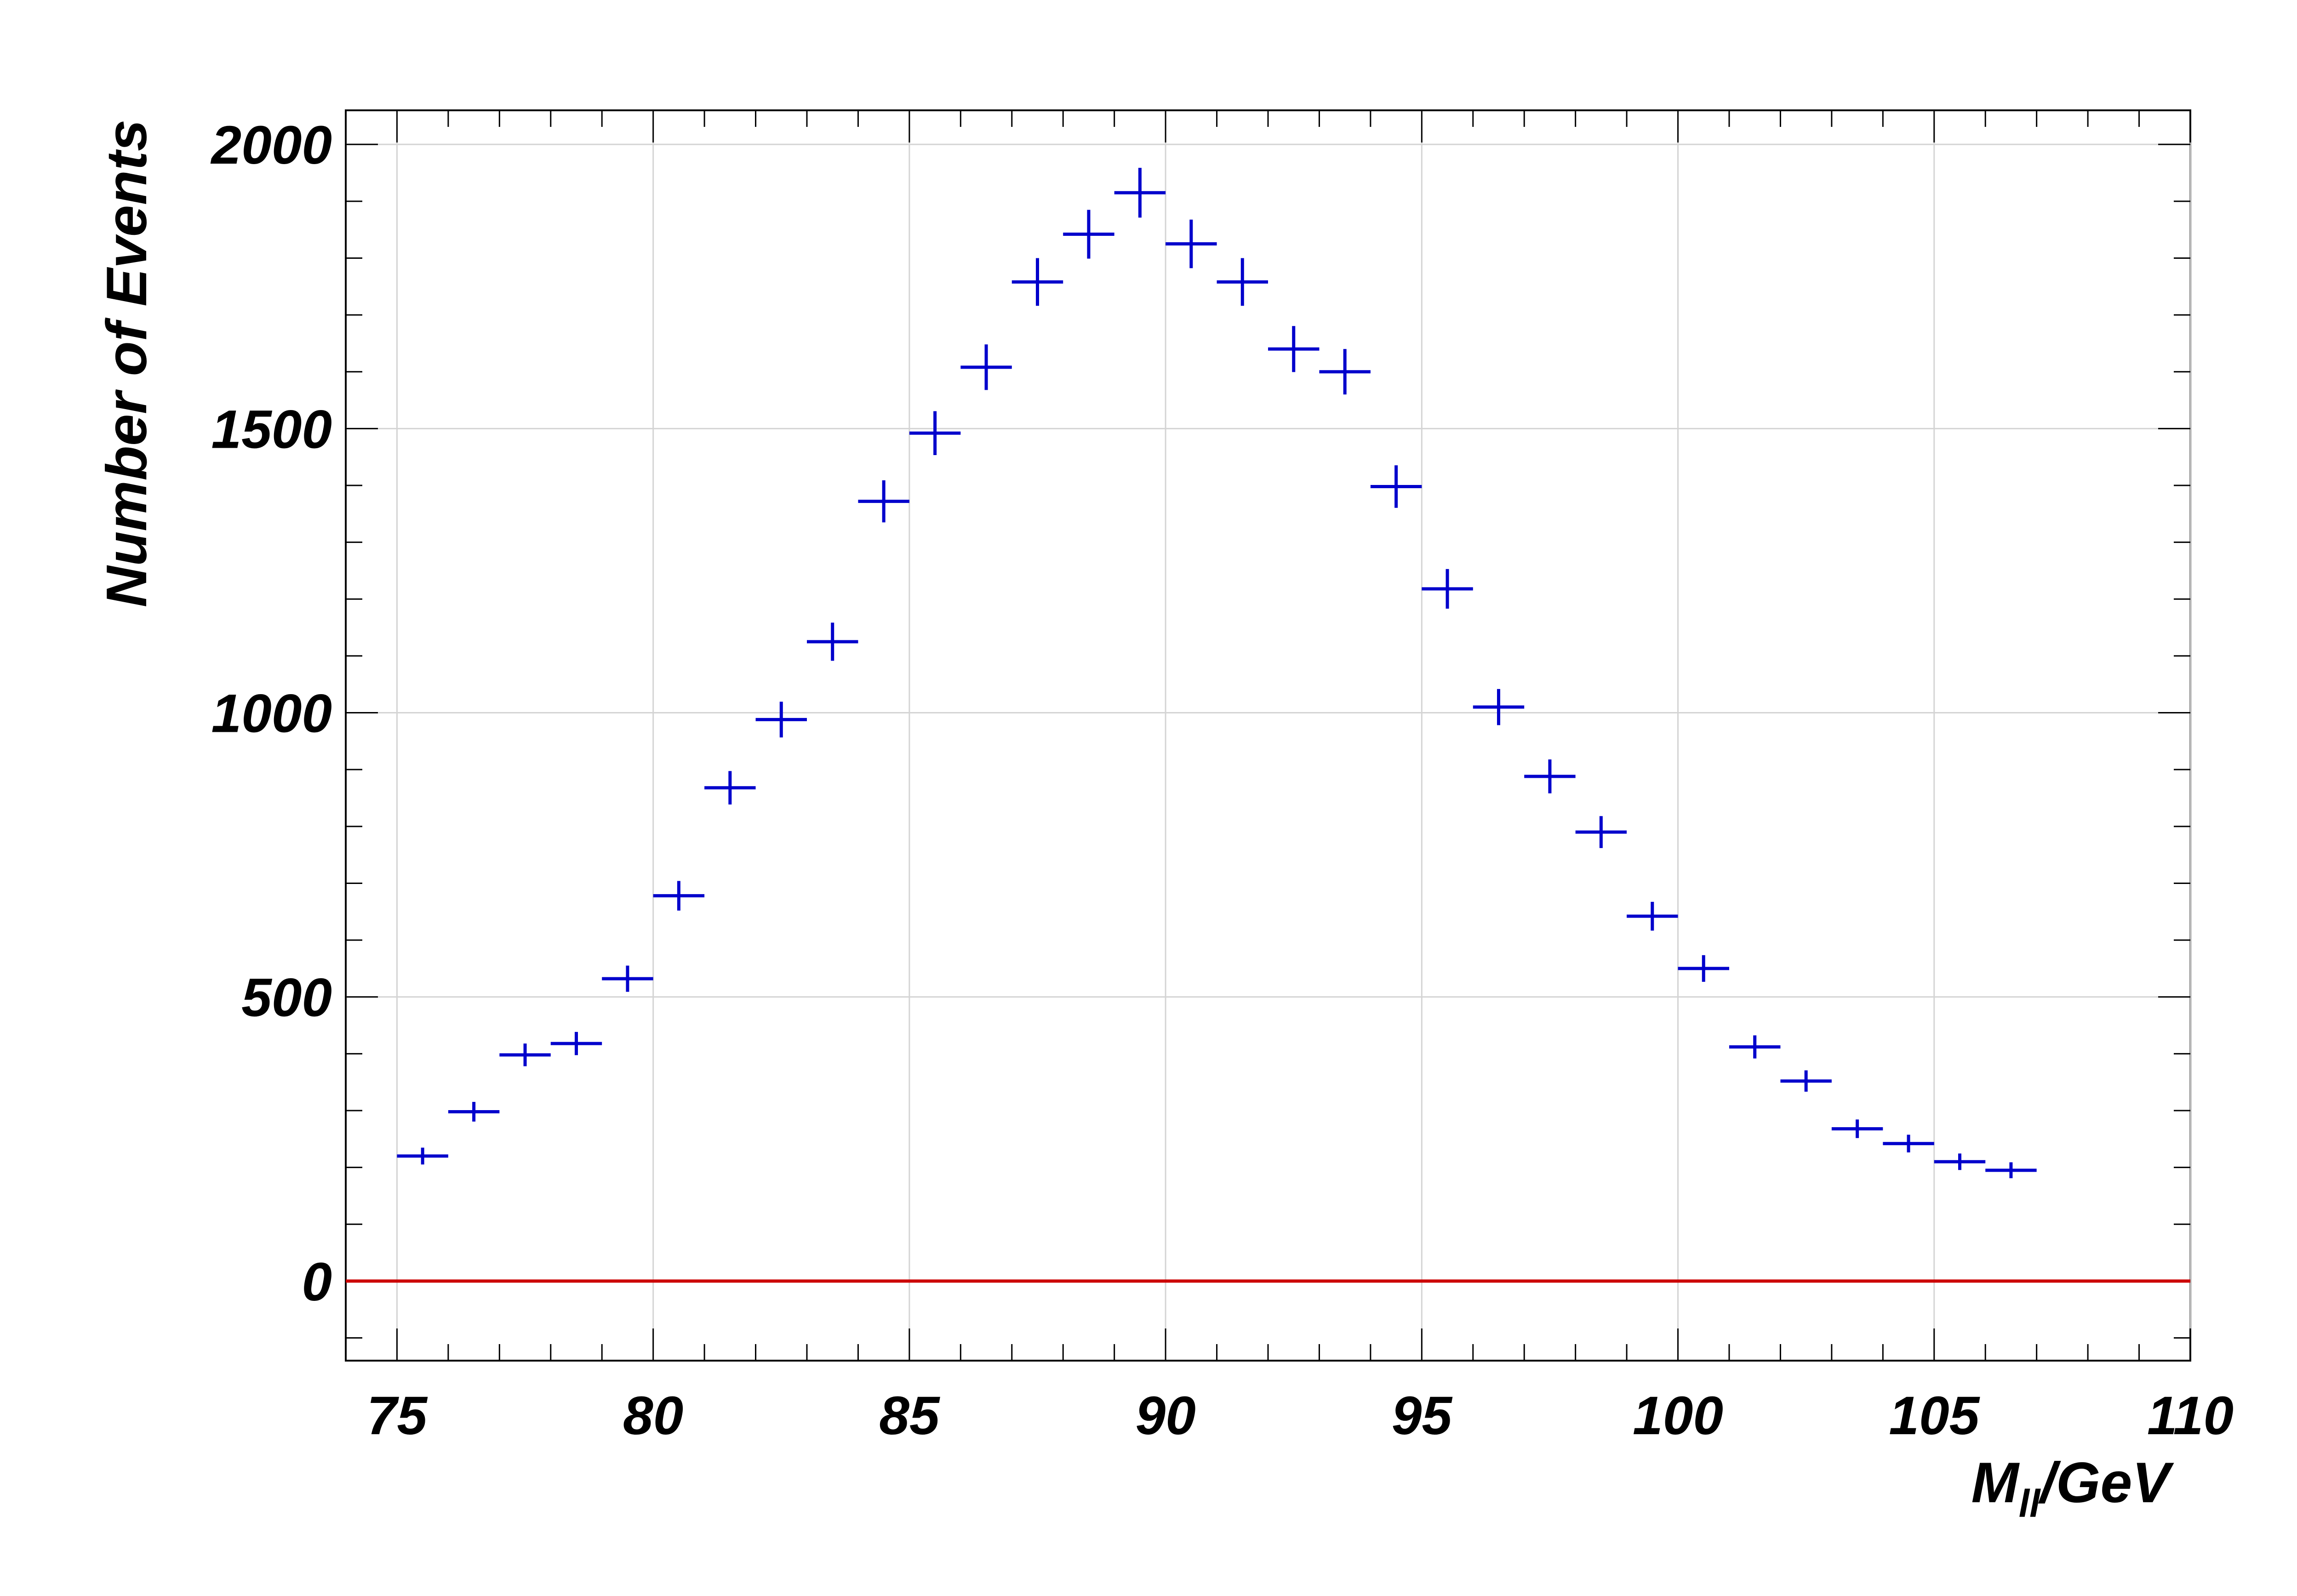 This screenshot has width=2297, height=1596. What do you see at coordinates (398, 1415) in the screenshot?
I see `x-tick-label: 75` at bounding box center [398, 1415].